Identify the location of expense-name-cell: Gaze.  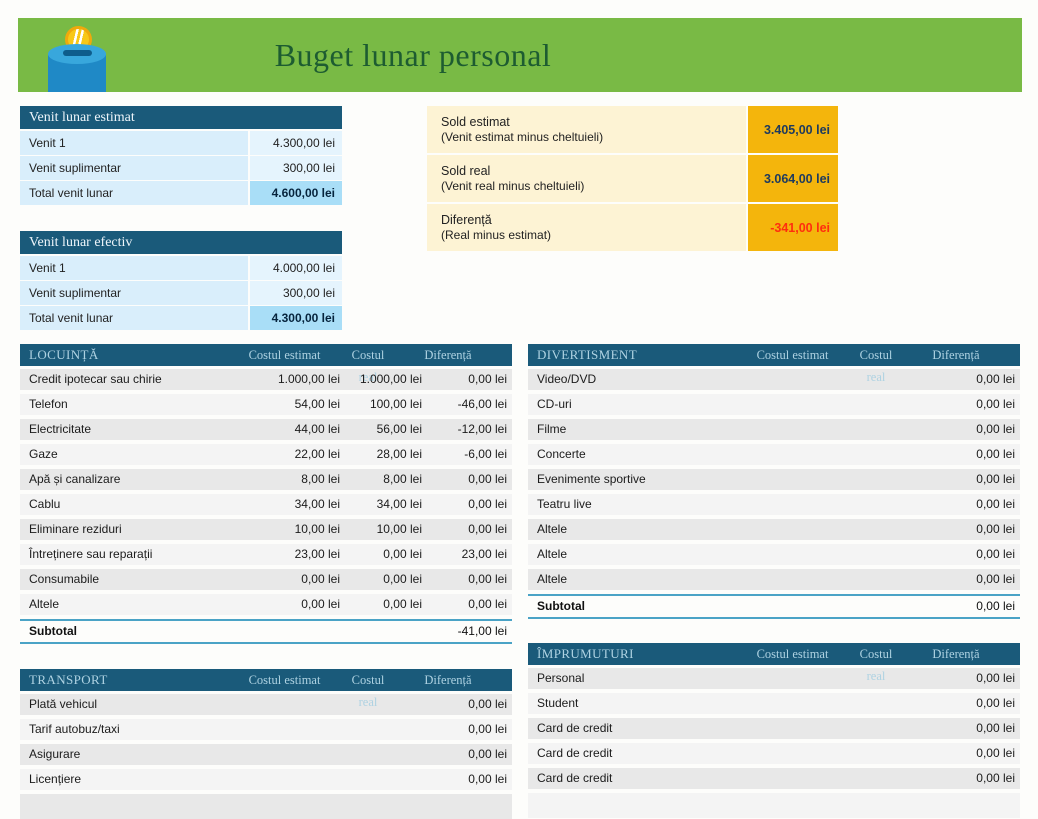
(43, 454).